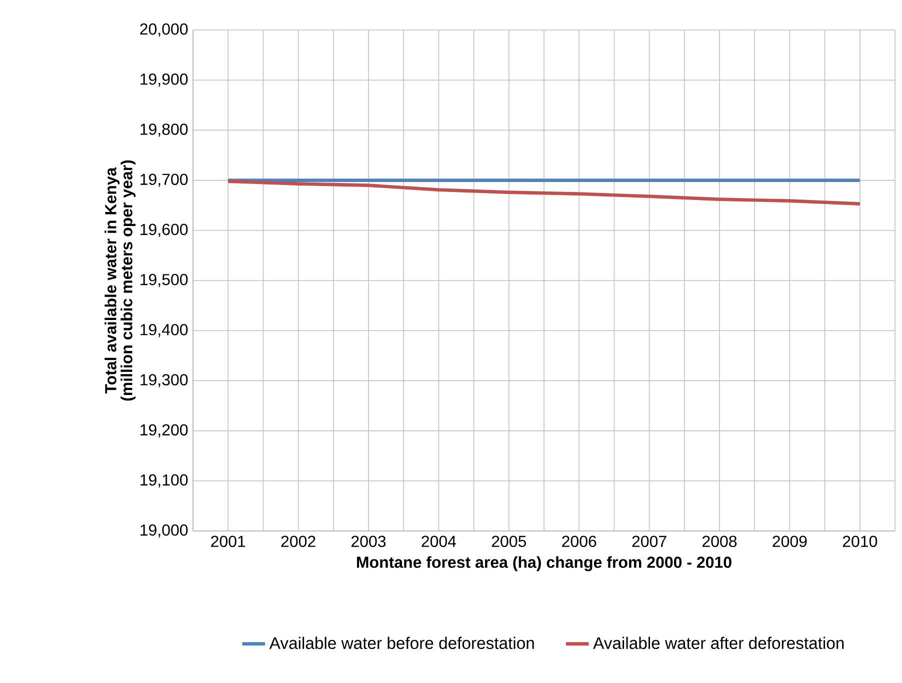 This screenshot has height=683, width=902. What do you see at coordinates (164, 130) in the screenshot?
I see `y-tick-label: 19,800` at bounding box center [164, 130].